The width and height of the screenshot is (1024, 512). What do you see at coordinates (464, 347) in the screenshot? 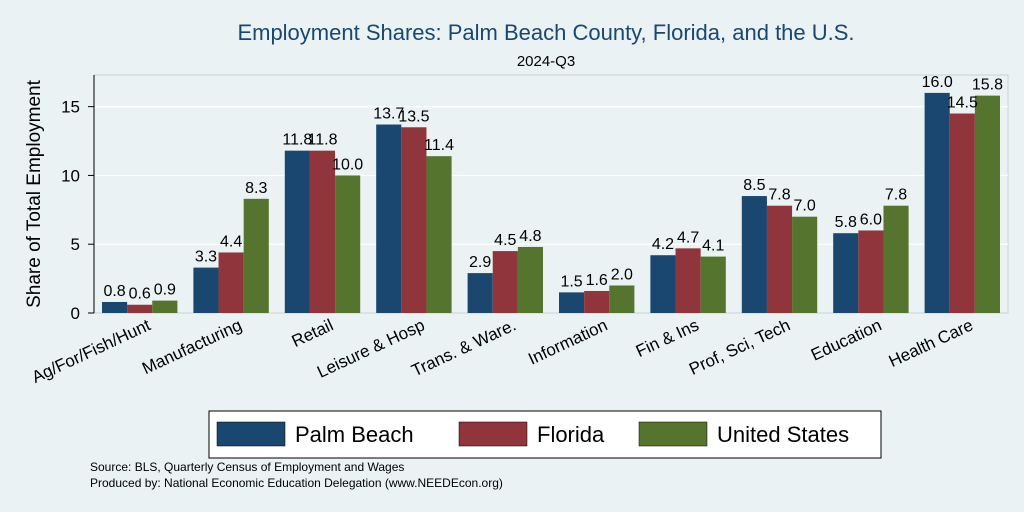
I see `x-category-label-trans-ware: Trans. & Ware.` at bounding box center [464, 347].